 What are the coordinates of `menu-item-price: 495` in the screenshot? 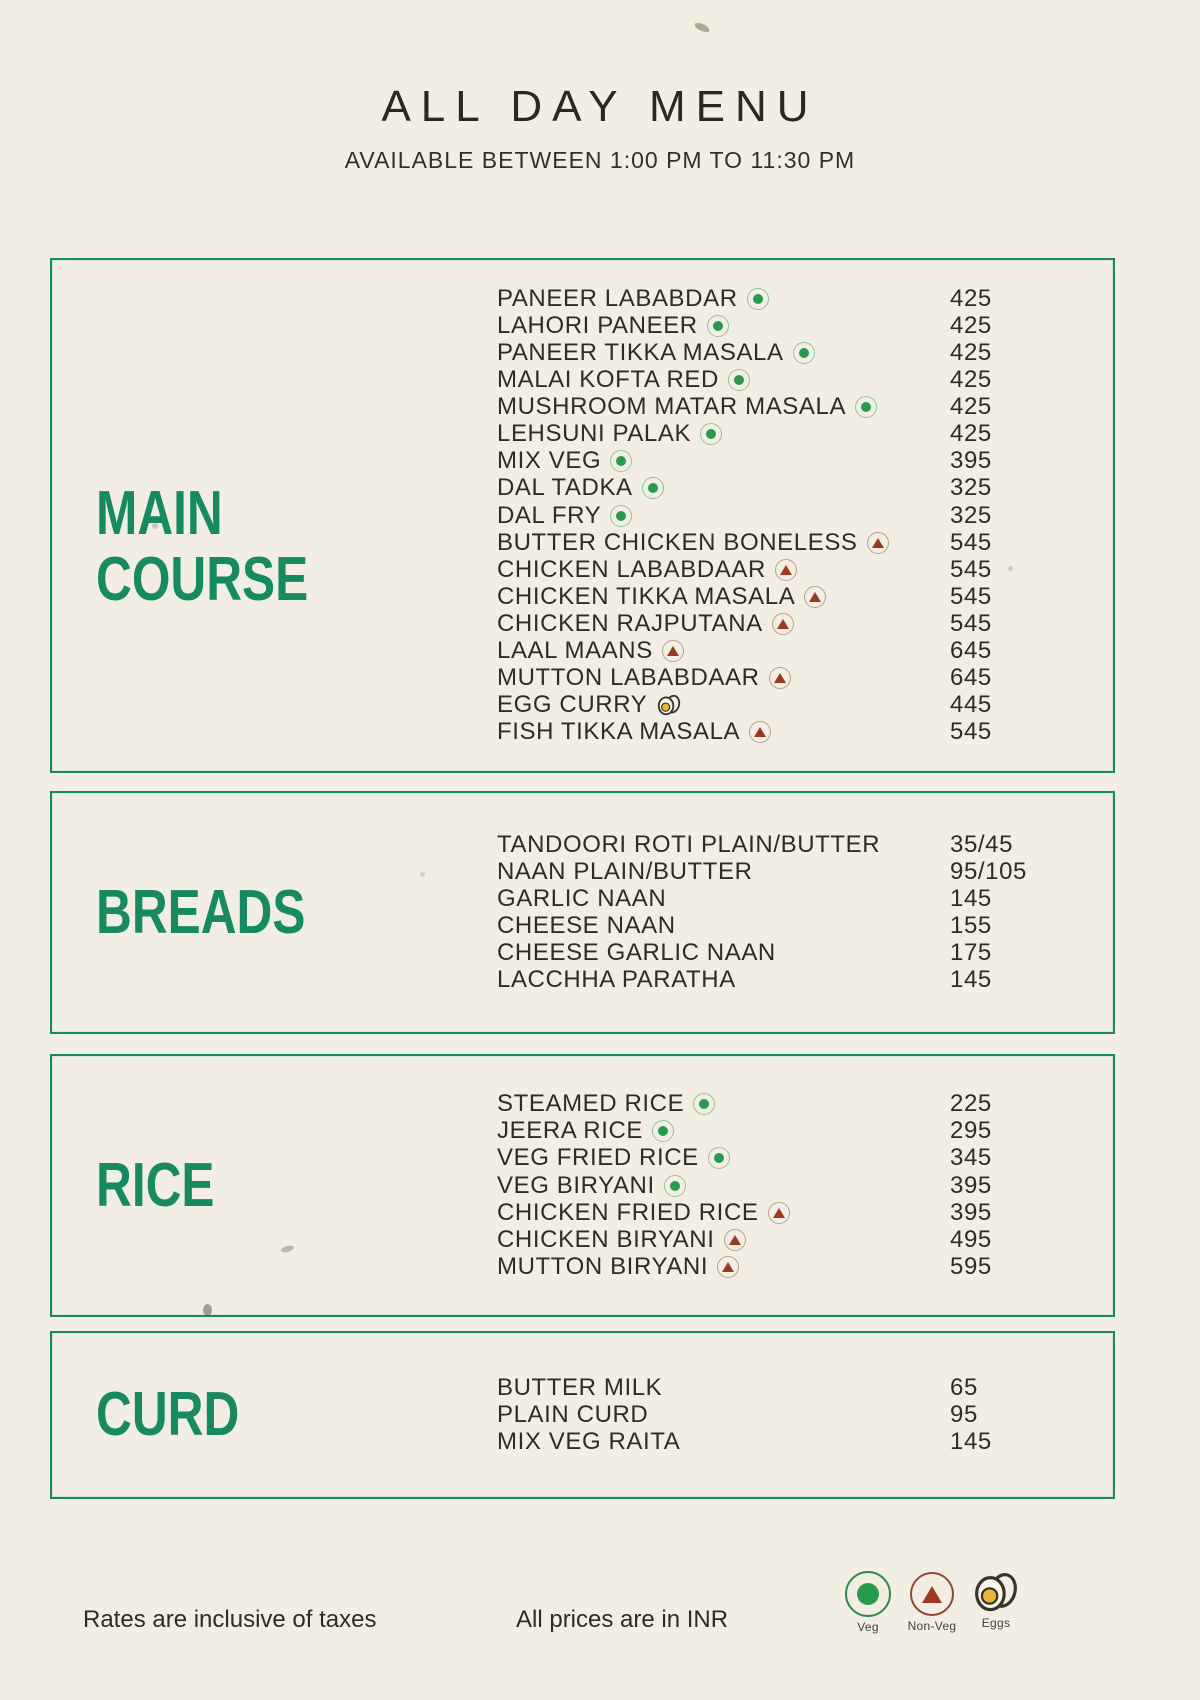 It's located at (971, 1239).